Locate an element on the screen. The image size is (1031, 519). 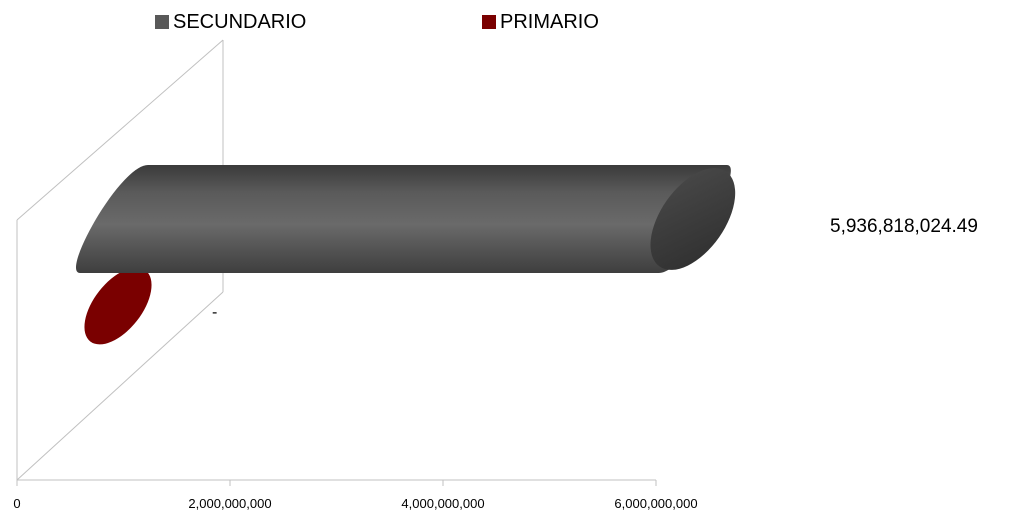
frame-top-diagonal is located at coordinates (120, 130).